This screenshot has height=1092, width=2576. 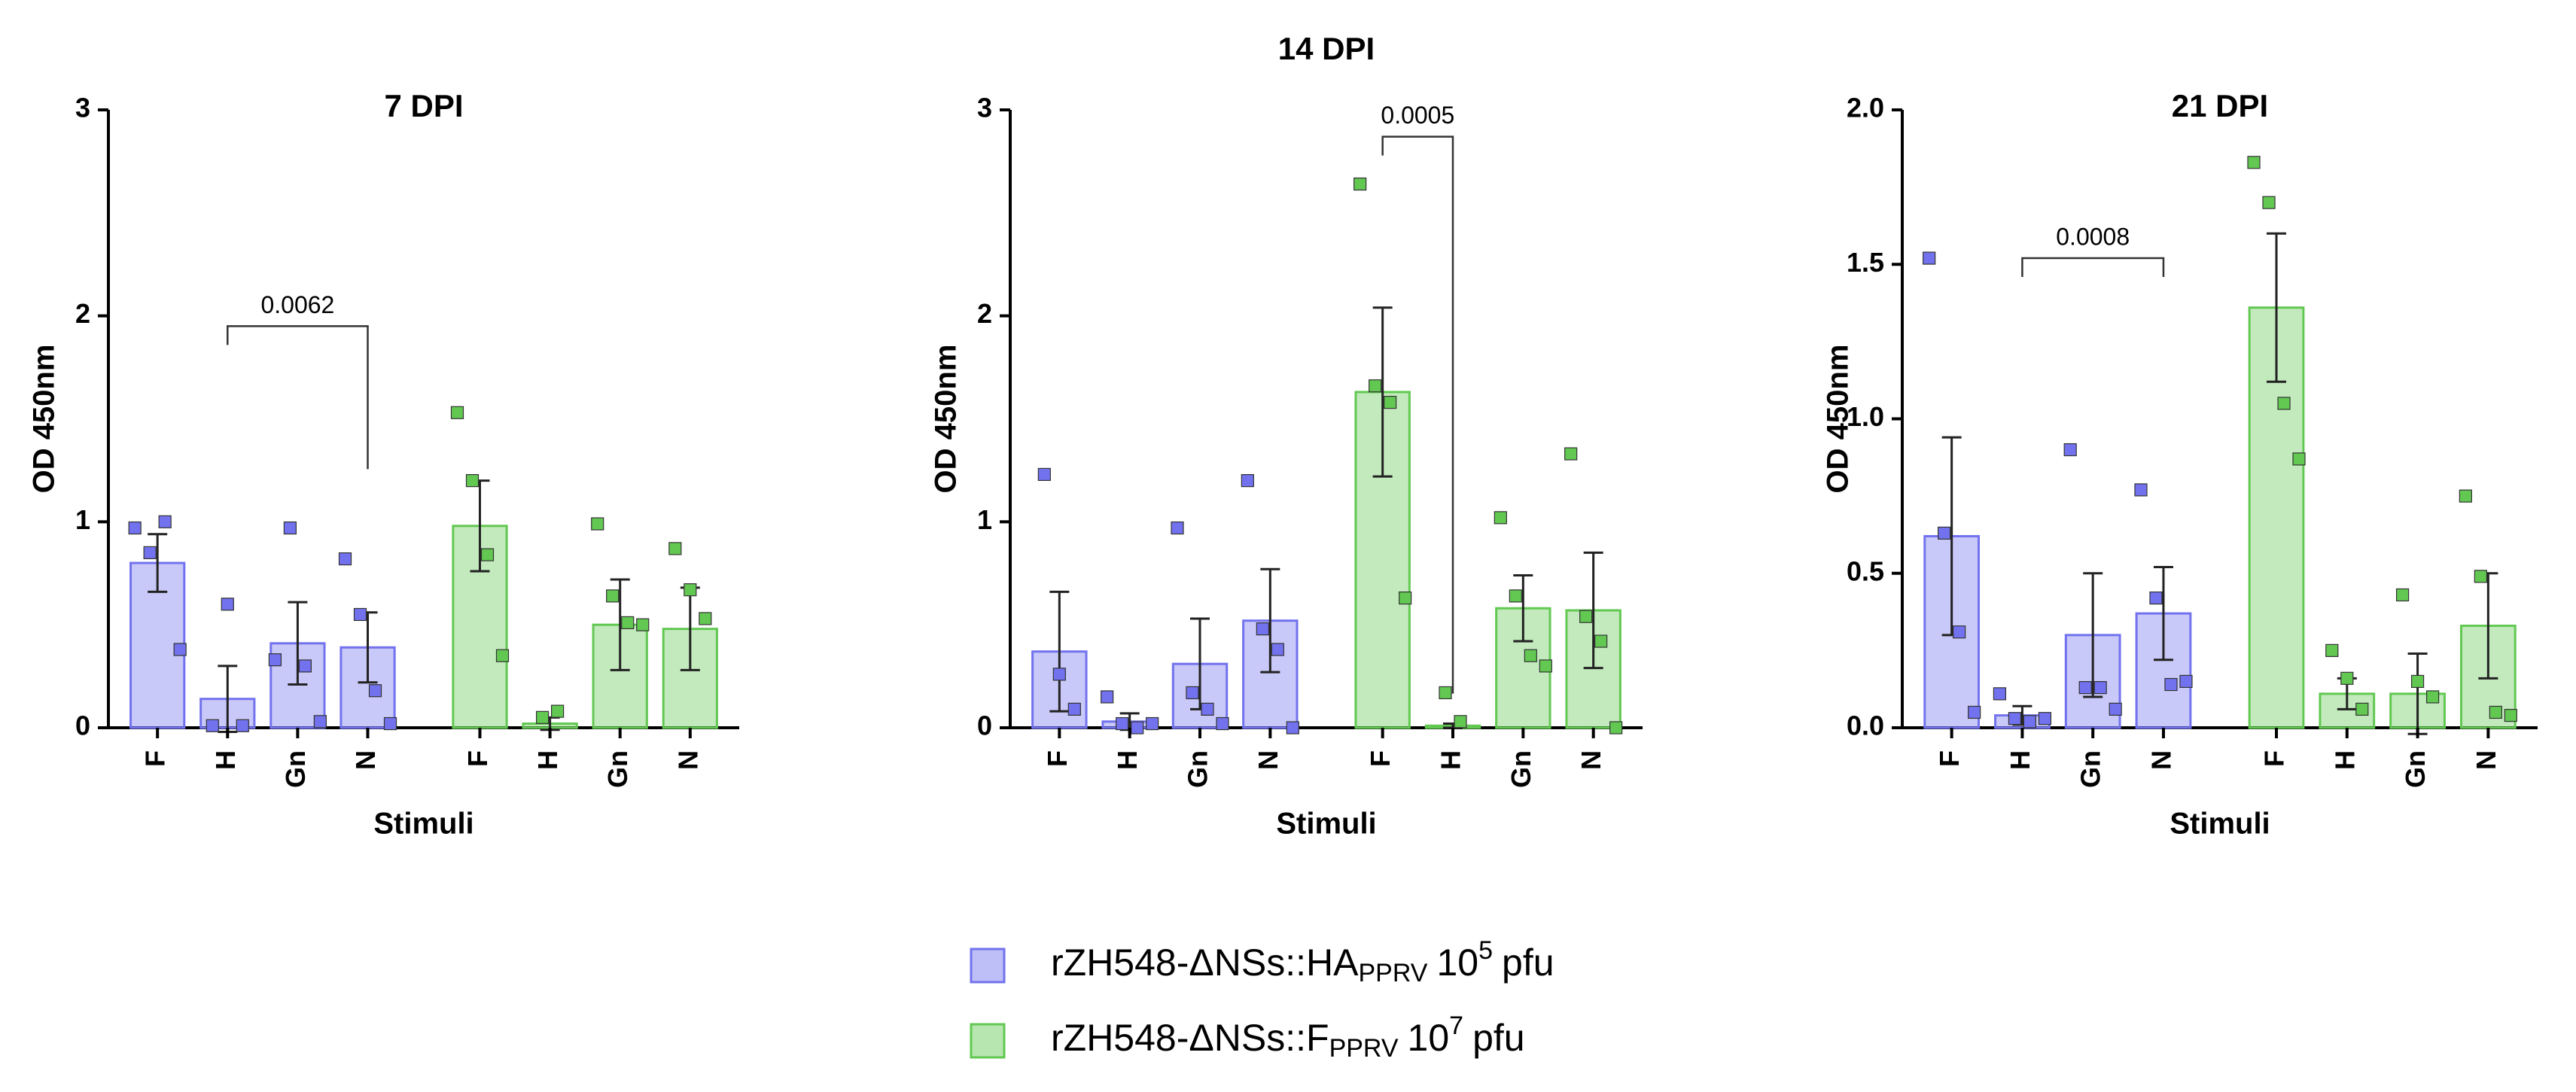 What do you see at coordinates (1865, 262) in the screenshot?
I see `y-tick-label: 1.5` at bounding box center [1865, 262].